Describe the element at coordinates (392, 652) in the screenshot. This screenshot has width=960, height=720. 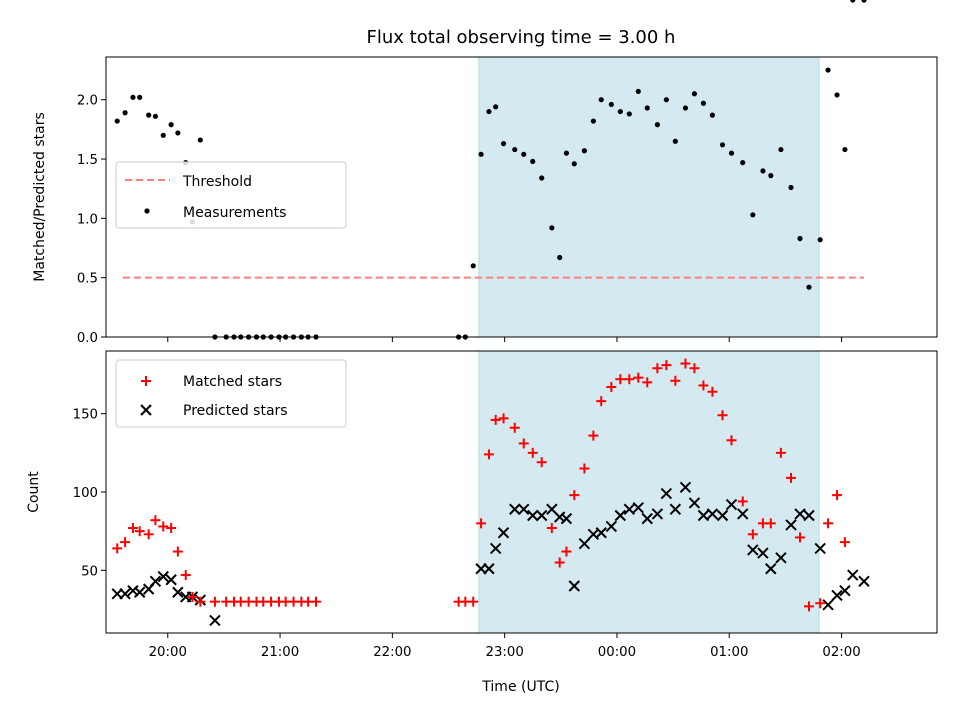
I see `x-tick-label: 22:00` at that location.